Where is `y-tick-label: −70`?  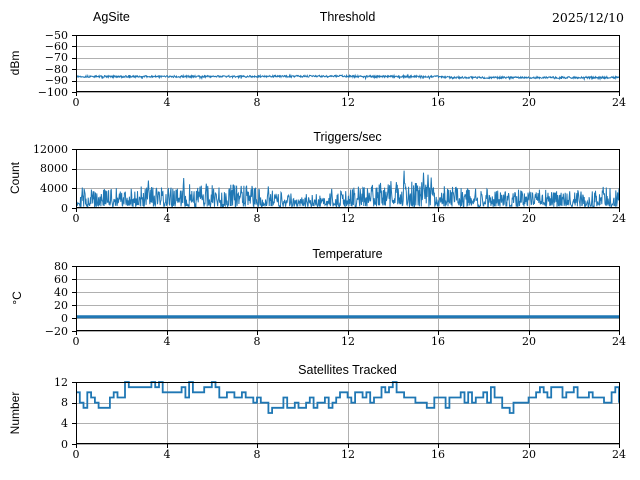 y-tick-label: −70 is located at coordinates (56, 57).